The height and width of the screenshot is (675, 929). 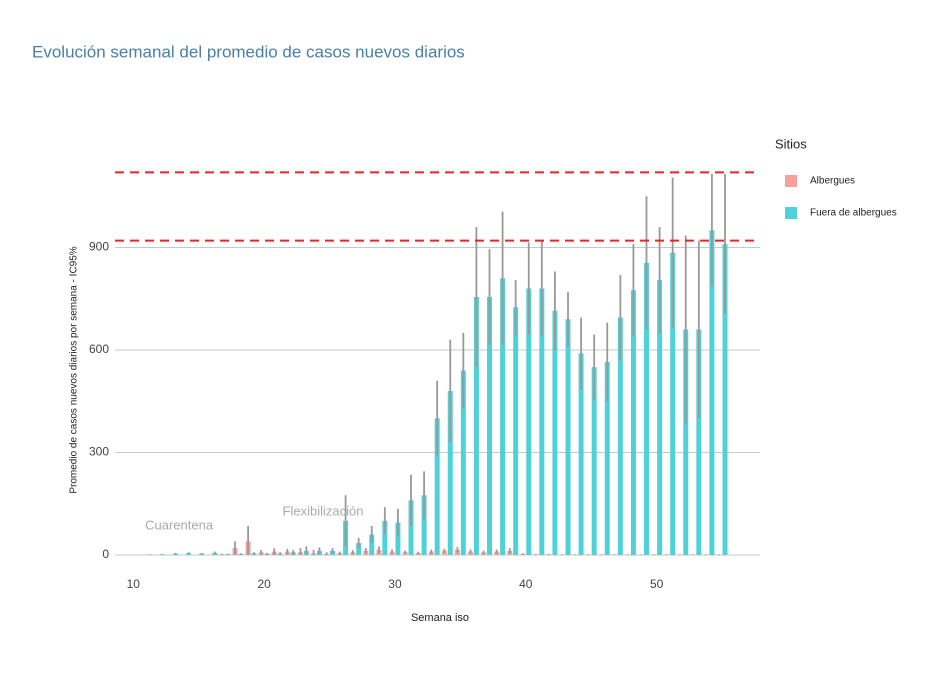 I want to click on y-tick-label: 900, so click(x=99, y=247).